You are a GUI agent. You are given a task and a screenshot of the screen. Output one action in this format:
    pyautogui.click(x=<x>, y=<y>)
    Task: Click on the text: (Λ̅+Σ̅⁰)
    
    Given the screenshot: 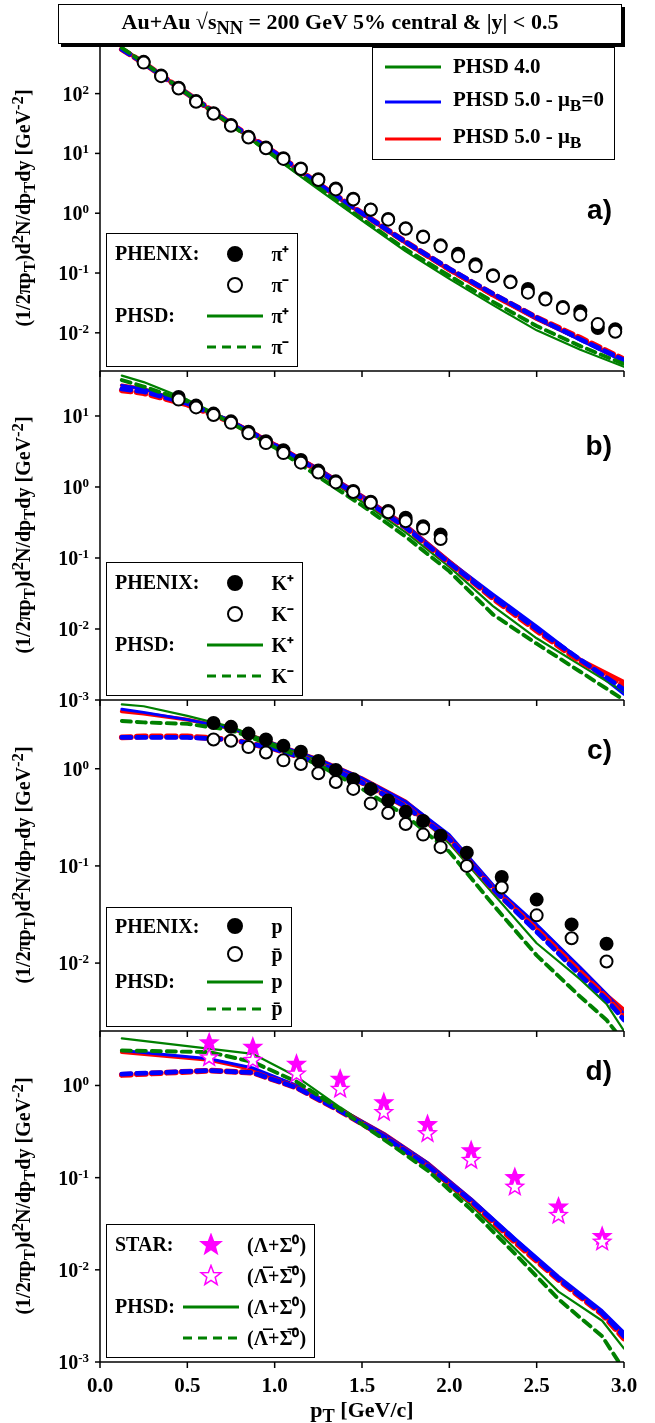 What is the action you would take?
    pyautogui.click(x=277, y=1338)
    